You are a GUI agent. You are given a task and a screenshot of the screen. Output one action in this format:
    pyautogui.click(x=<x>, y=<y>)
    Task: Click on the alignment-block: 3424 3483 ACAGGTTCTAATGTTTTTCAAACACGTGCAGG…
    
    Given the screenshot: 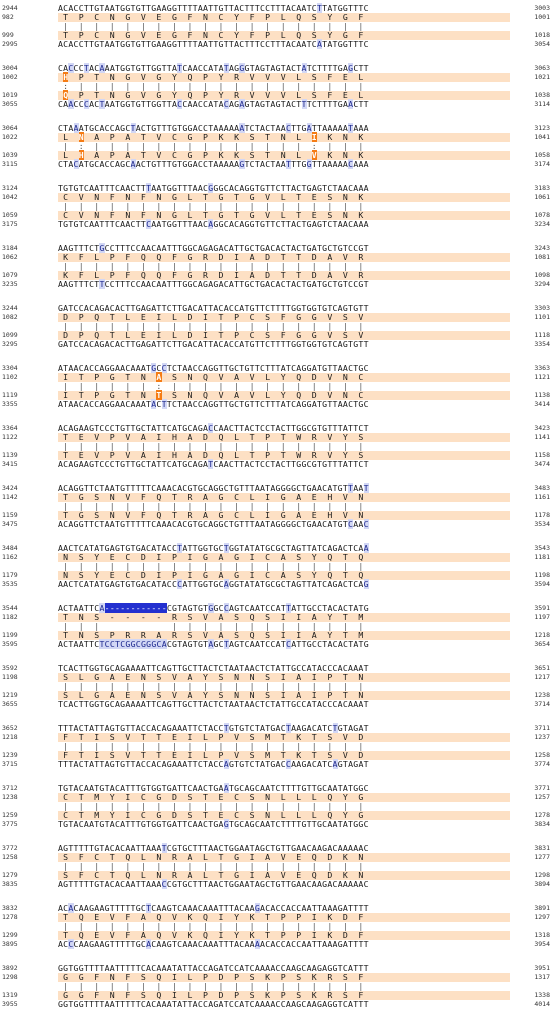 What is the action you would take?
    pyautogui.click(x=276, y=510)
    